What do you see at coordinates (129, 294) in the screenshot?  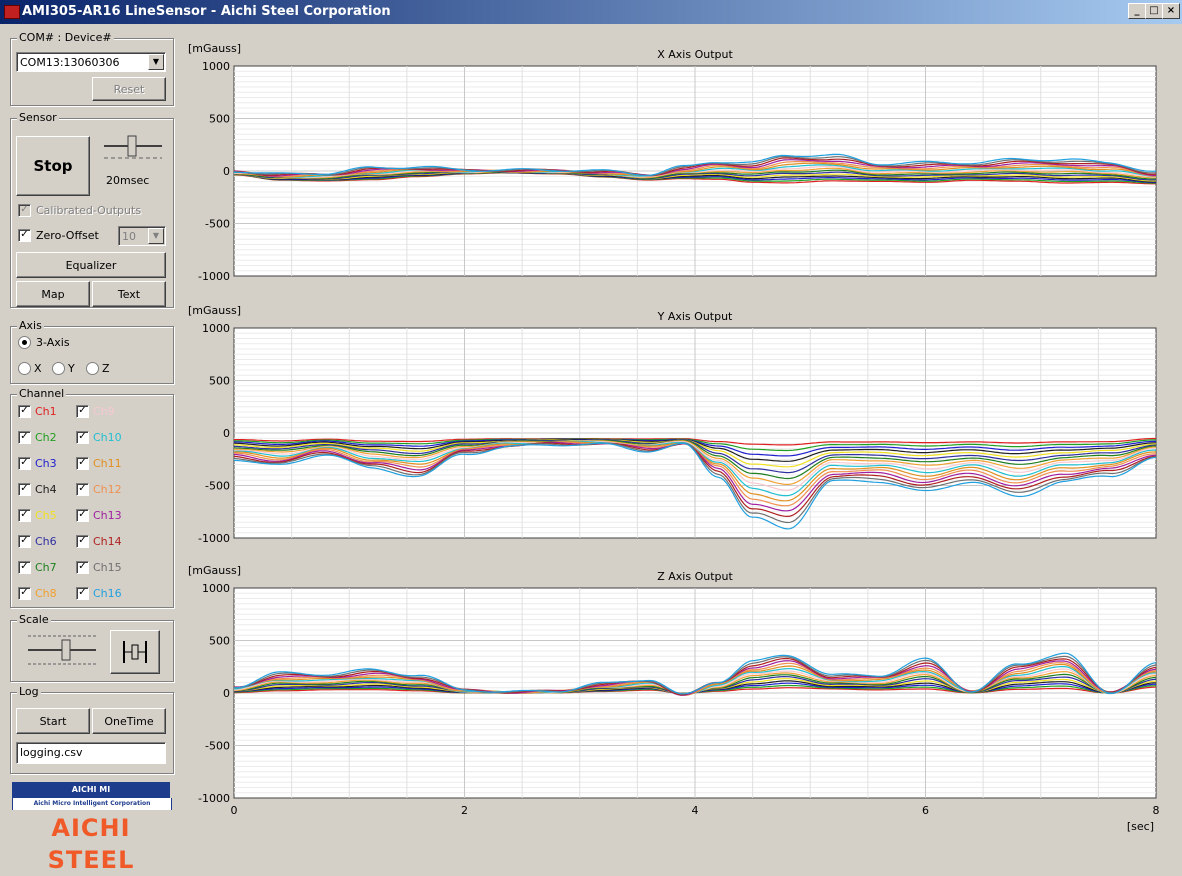 I see `text-button: Text` at bounding box center [129, 294].